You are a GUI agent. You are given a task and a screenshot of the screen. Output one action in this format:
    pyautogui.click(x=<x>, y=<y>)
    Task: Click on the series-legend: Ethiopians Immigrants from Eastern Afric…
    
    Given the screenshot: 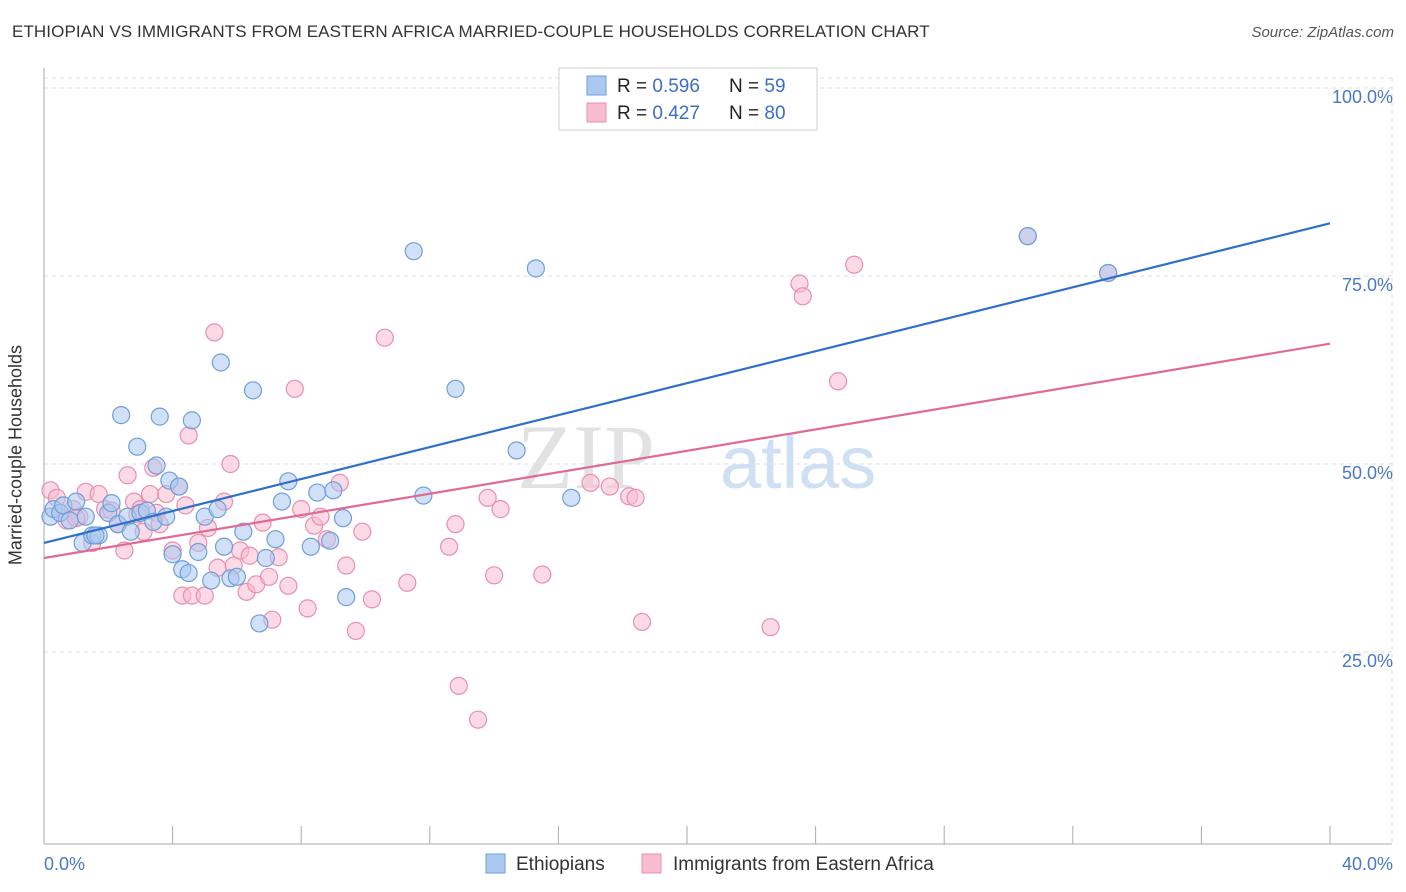 What is the action you would take?
    pyautogui.click(x=709, y=864)
    